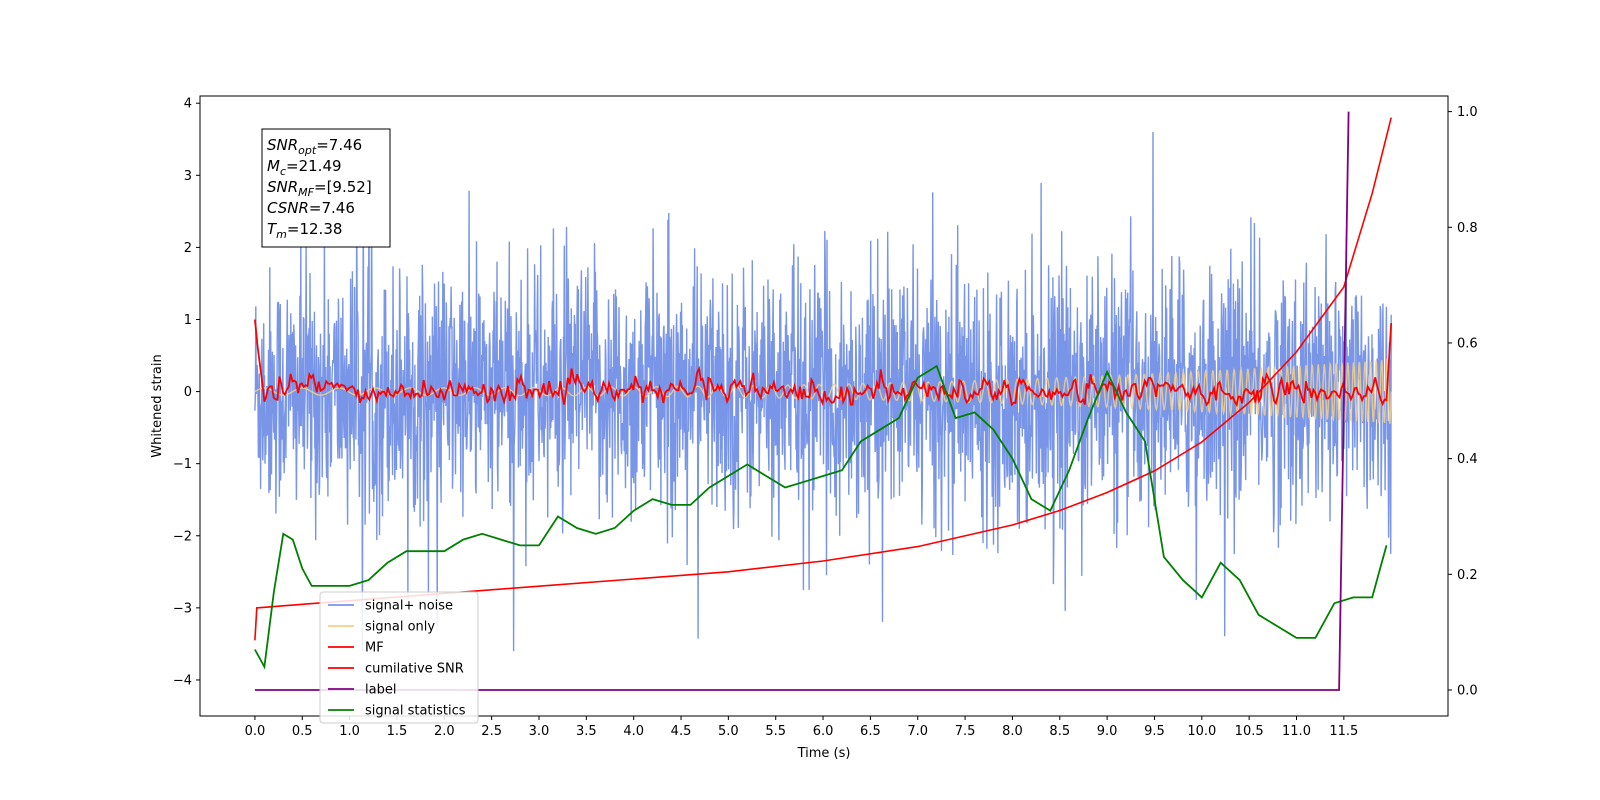  I want to click on y-left-axis: 4 3 2 1 0 −1 −2 −3 −4, so click(186, 392).